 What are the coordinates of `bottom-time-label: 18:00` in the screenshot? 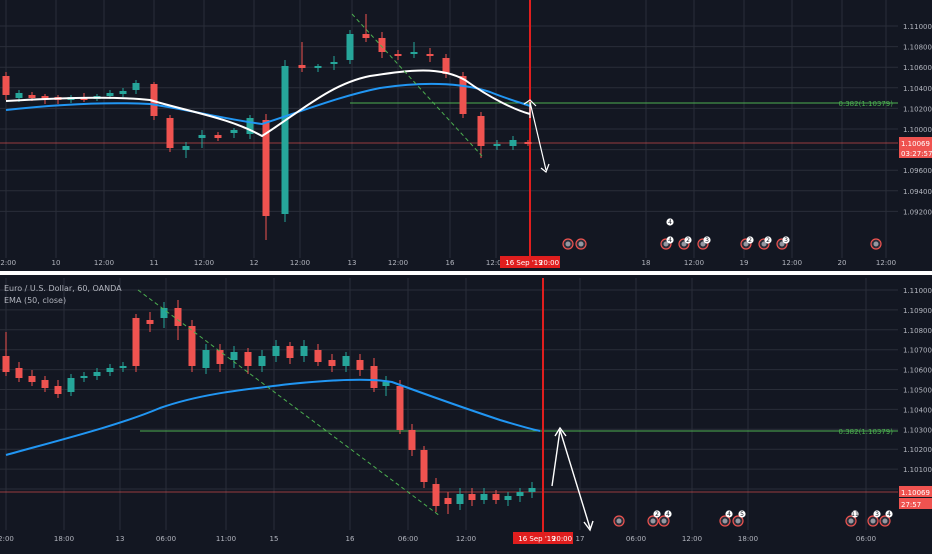 It's located at (64, 539).